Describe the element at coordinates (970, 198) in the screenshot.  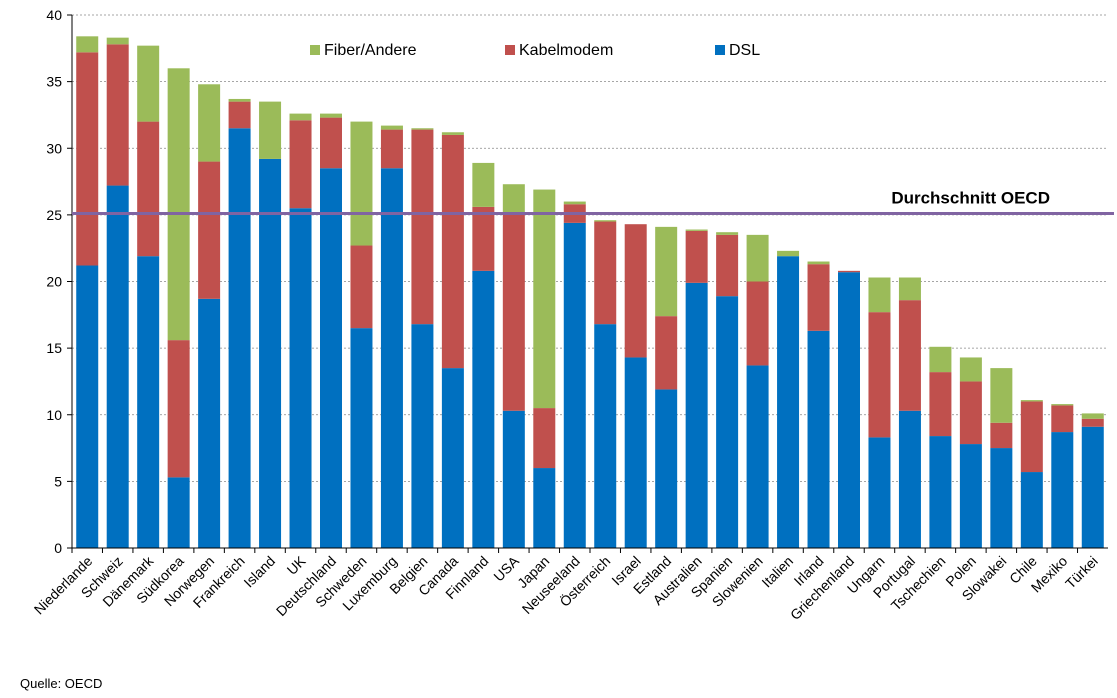
I see `average-label: Durchschnitt OECD` at that location.